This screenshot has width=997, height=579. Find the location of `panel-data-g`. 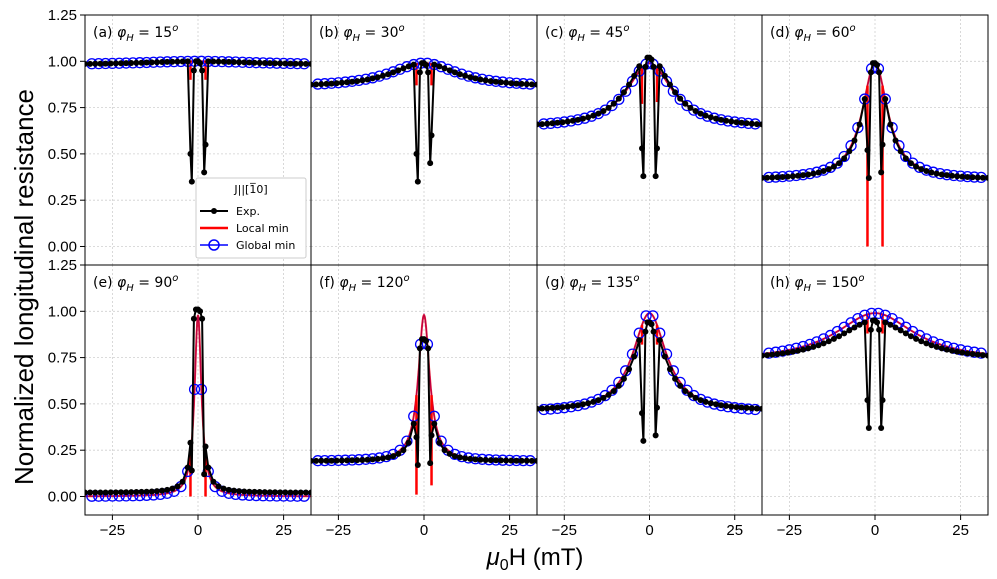

panel-data-g is located at coordinates (649, 377).